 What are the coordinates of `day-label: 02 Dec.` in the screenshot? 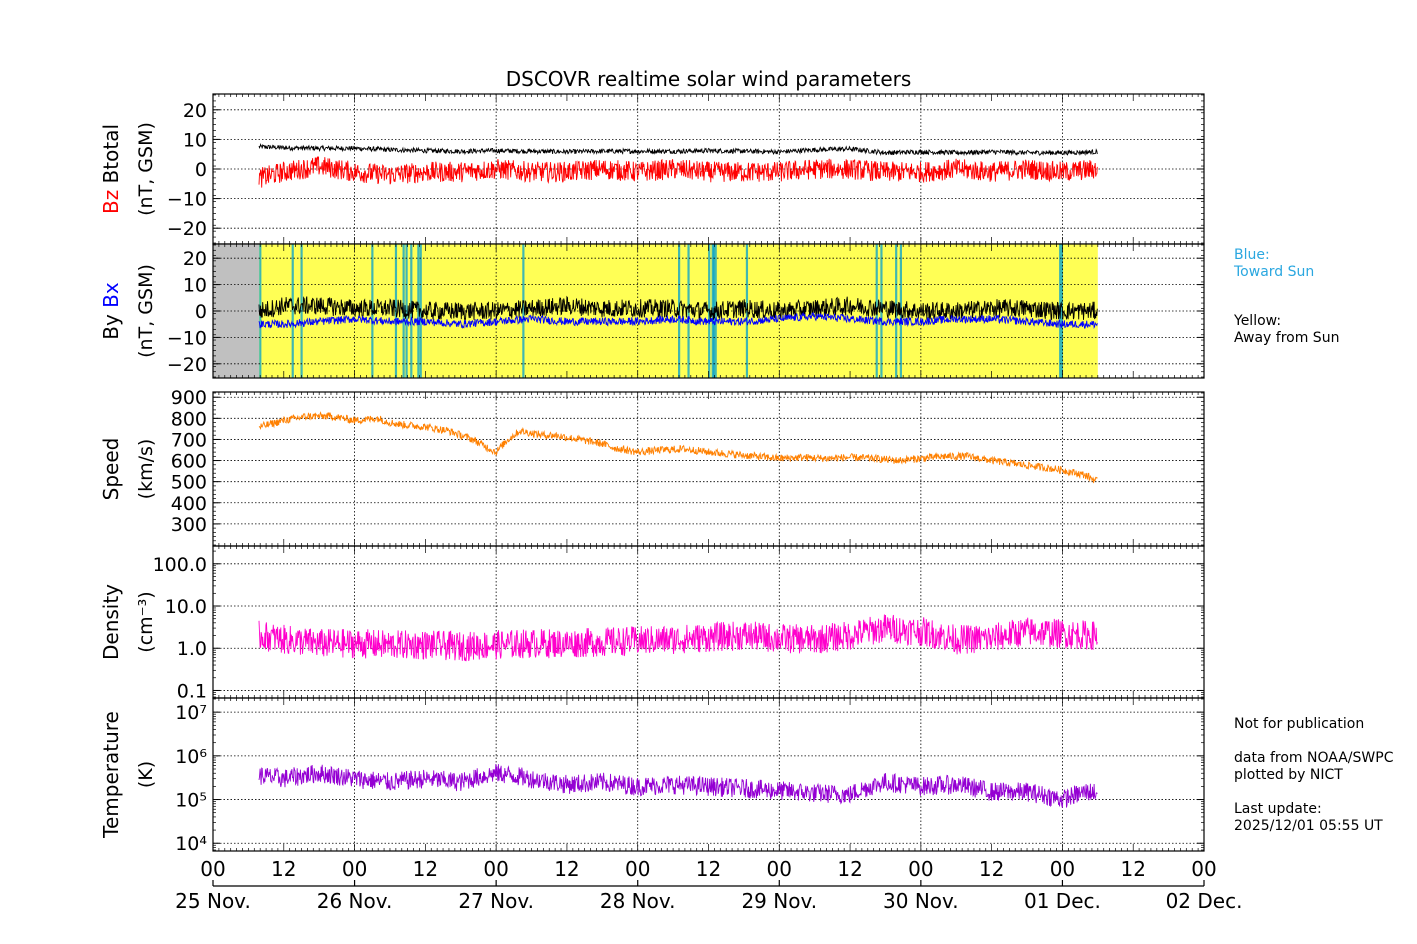 It's located at (1204, 901).